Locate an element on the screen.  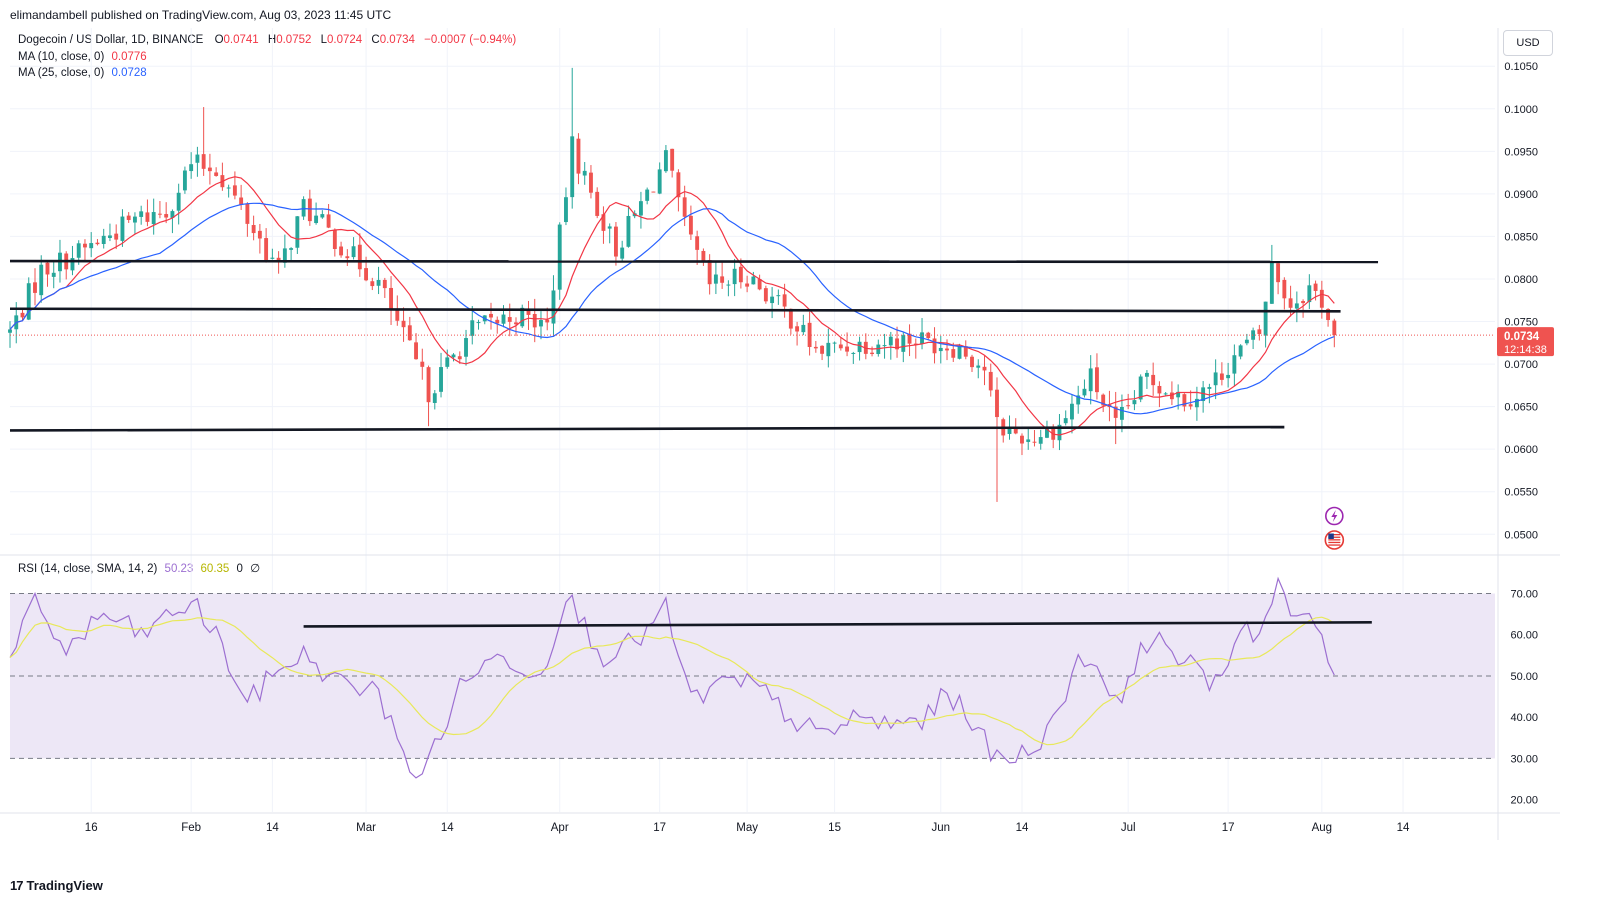
y-tick-label: 0.0950 is located at coordinates (1521, 152).